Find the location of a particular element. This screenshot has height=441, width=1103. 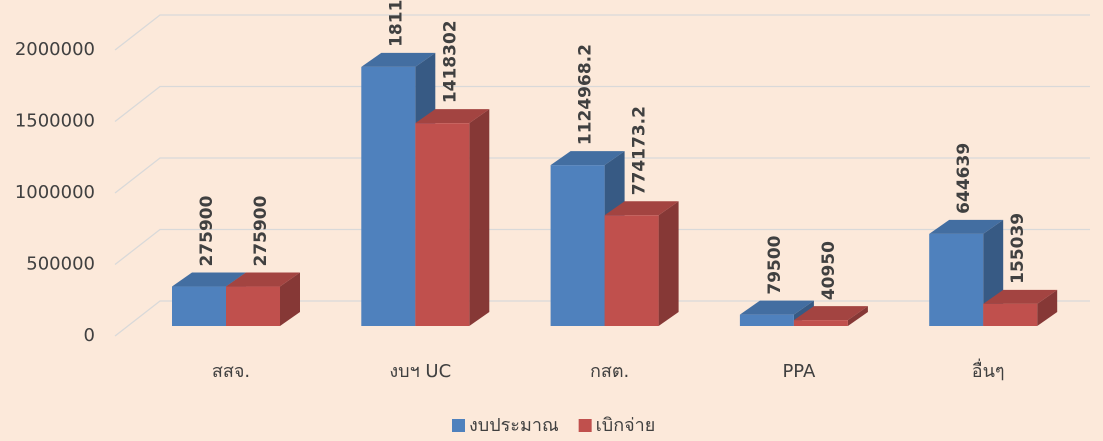

data-label: 1418302 is located at coordinates (450, 61).